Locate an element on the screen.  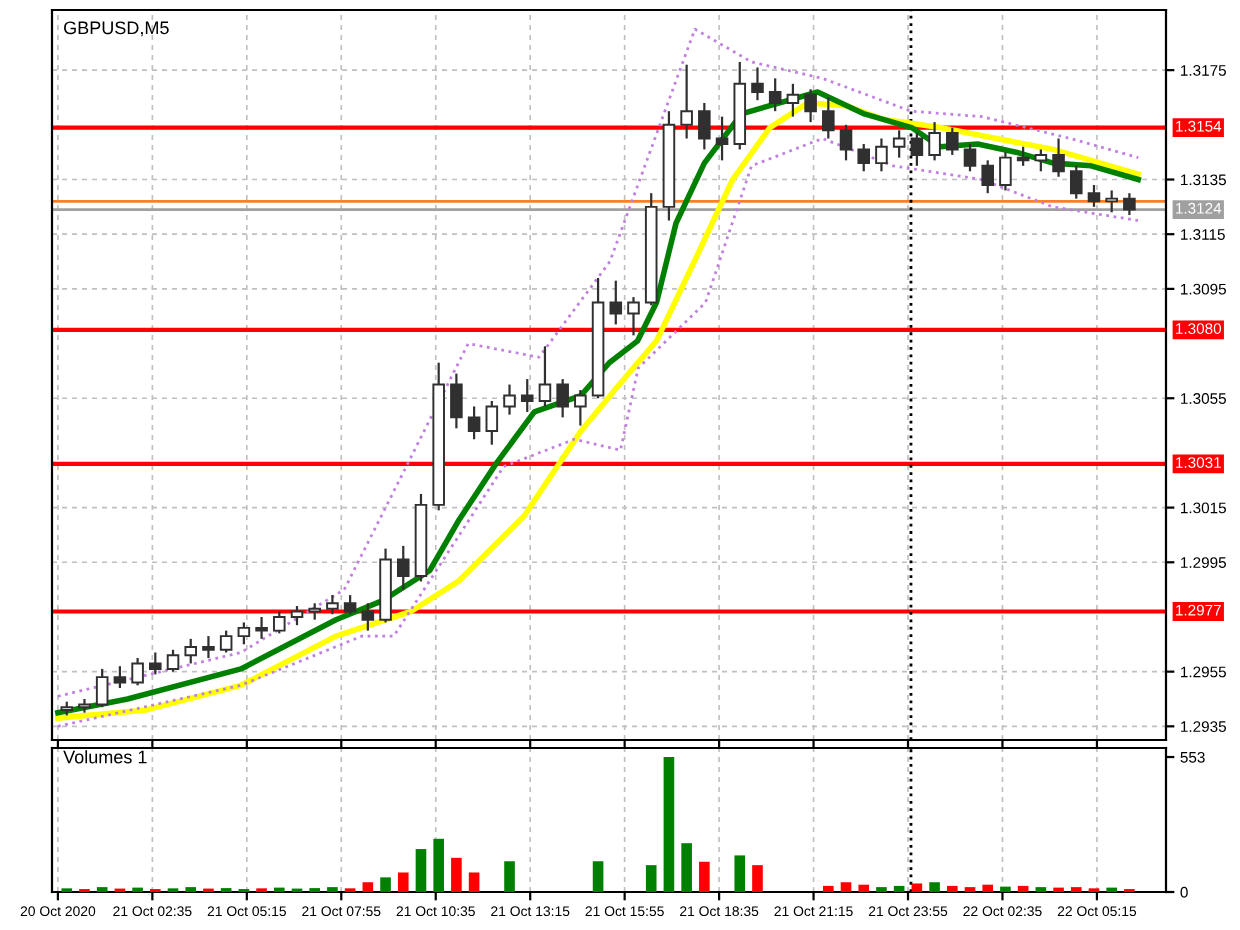
text: GBPUSD,M5 is located at coordinates (116, 29).